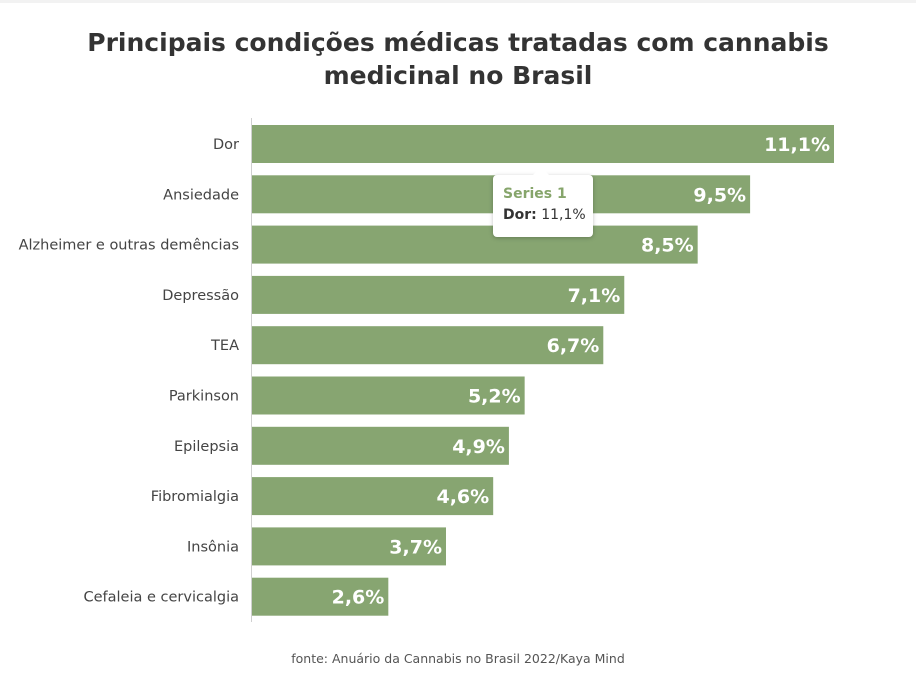  I want to click on category-label: Cefaleia e cervicalgia, so click(161, 598).